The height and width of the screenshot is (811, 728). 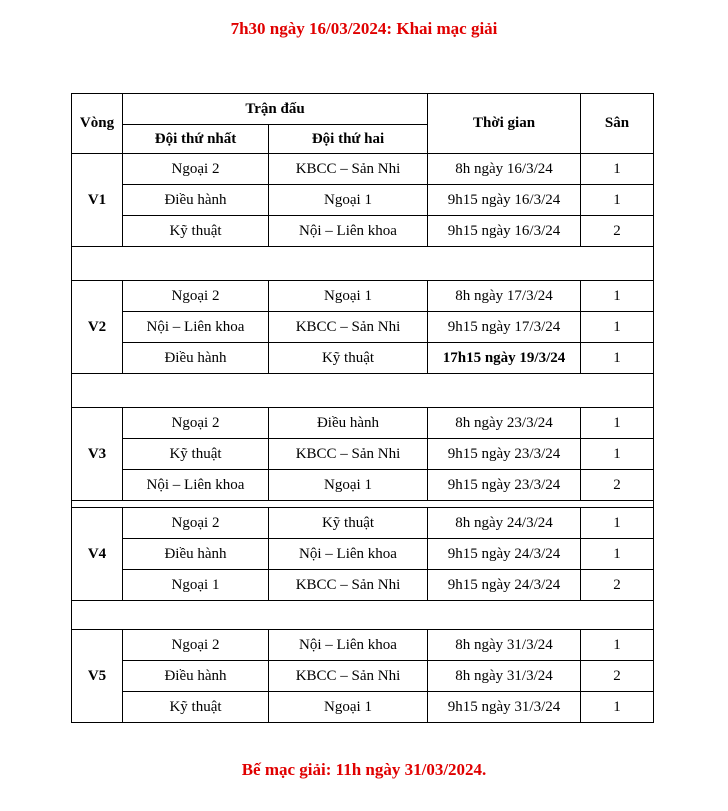 I want to click on table-row: Điều hành Ngoại 1 9h15 ngày 16/3/24 1, so click(x=363, y=200).